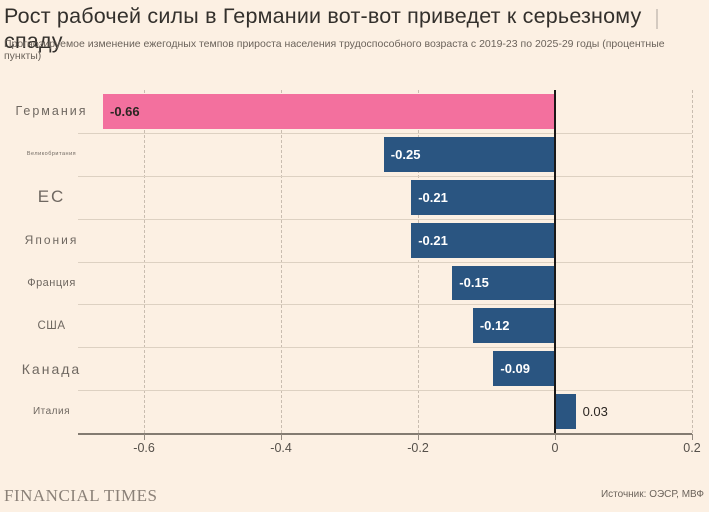 Image resolution: width=709 pixels, height=512 pixels. Describe the element at coordinates (595, 412) in the screenshot. I see `value-label: 0.03` at that location.